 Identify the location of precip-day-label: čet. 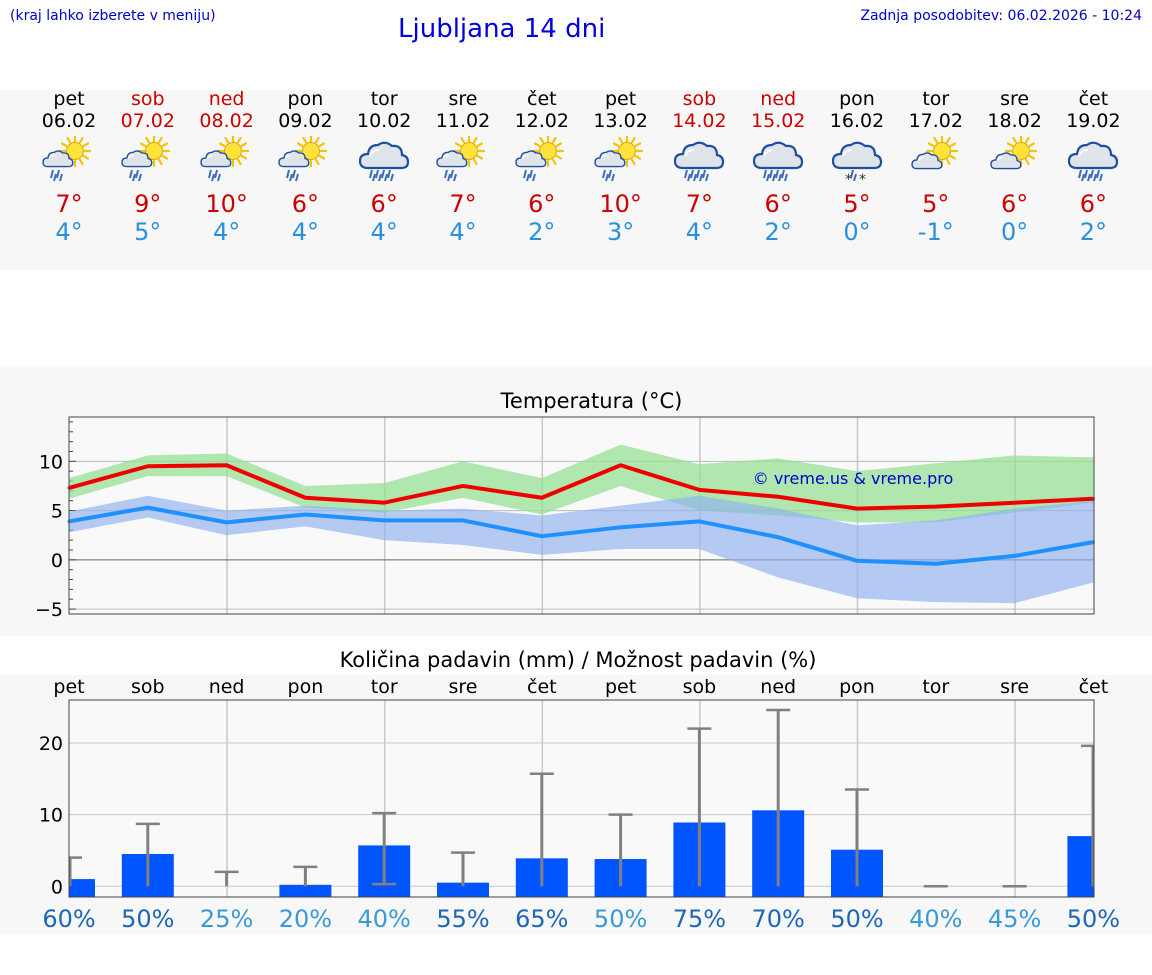
(542, 687).